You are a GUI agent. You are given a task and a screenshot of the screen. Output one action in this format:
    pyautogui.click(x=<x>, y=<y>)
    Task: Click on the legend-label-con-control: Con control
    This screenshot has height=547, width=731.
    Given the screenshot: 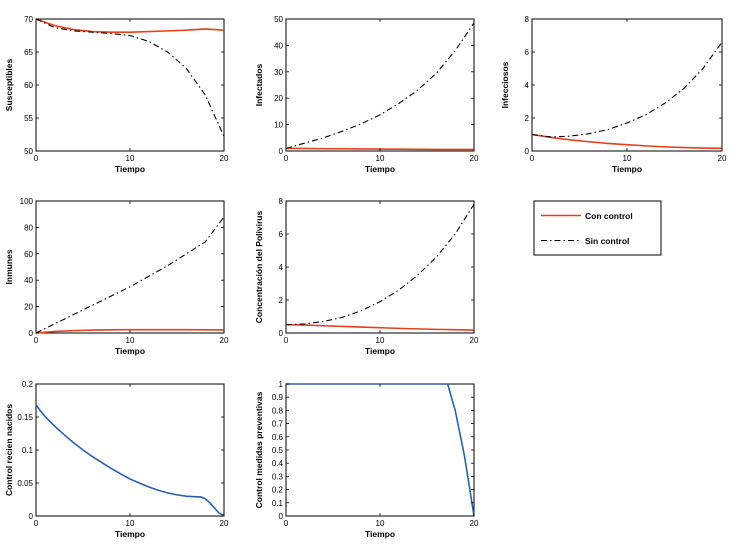 What is the action you would take?
    pyautogui.click(x=609, y=216)
    